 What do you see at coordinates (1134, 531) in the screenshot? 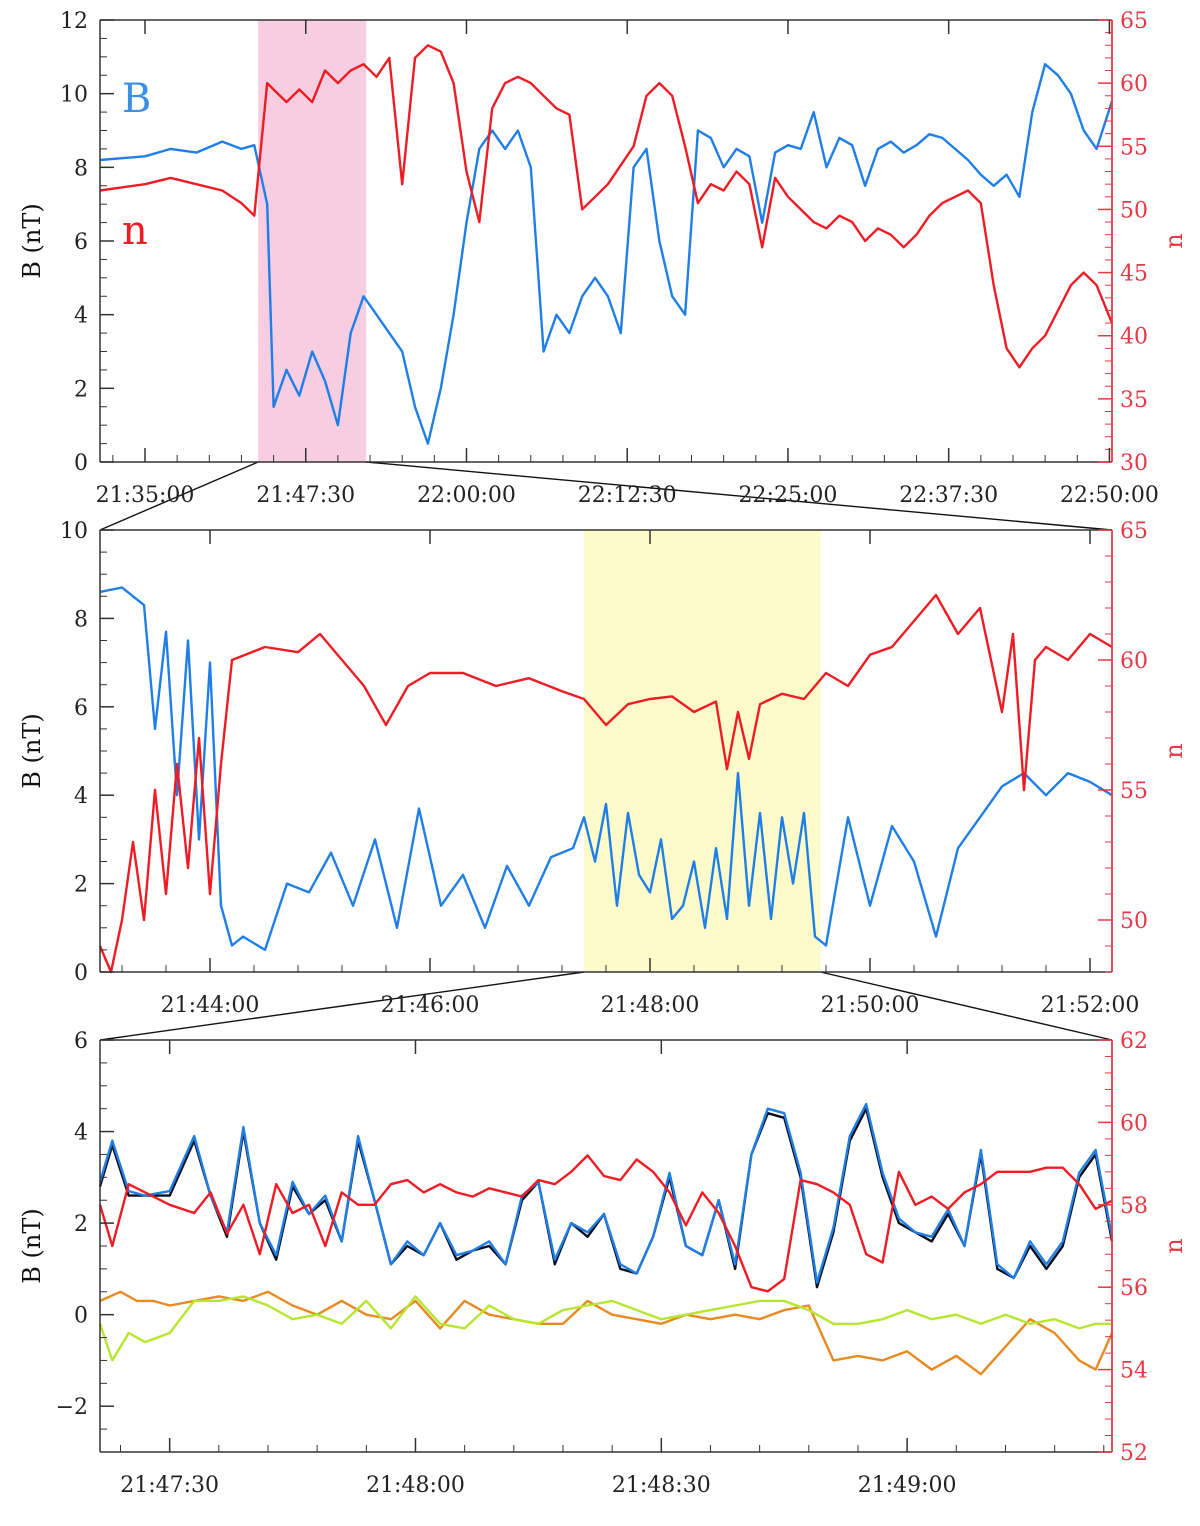
I see `y2-tick-label-middle: 65` at bounding box center [1134, 531].